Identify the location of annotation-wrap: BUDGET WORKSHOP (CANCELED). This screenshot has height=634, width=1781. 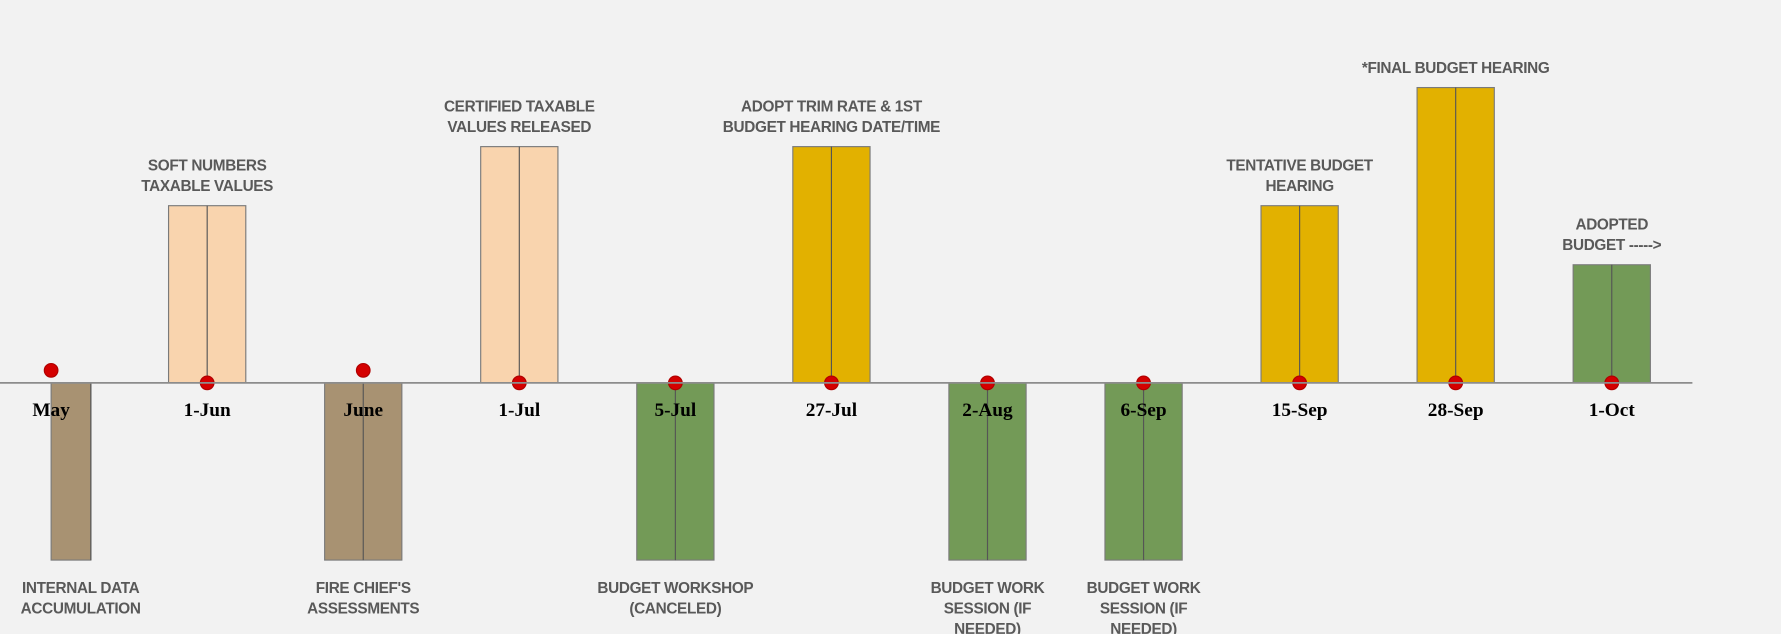
(675, 606).